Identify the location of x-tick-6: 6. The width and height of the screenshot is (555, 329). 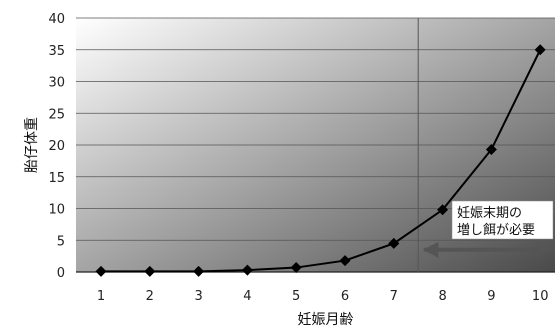
(345, 296).